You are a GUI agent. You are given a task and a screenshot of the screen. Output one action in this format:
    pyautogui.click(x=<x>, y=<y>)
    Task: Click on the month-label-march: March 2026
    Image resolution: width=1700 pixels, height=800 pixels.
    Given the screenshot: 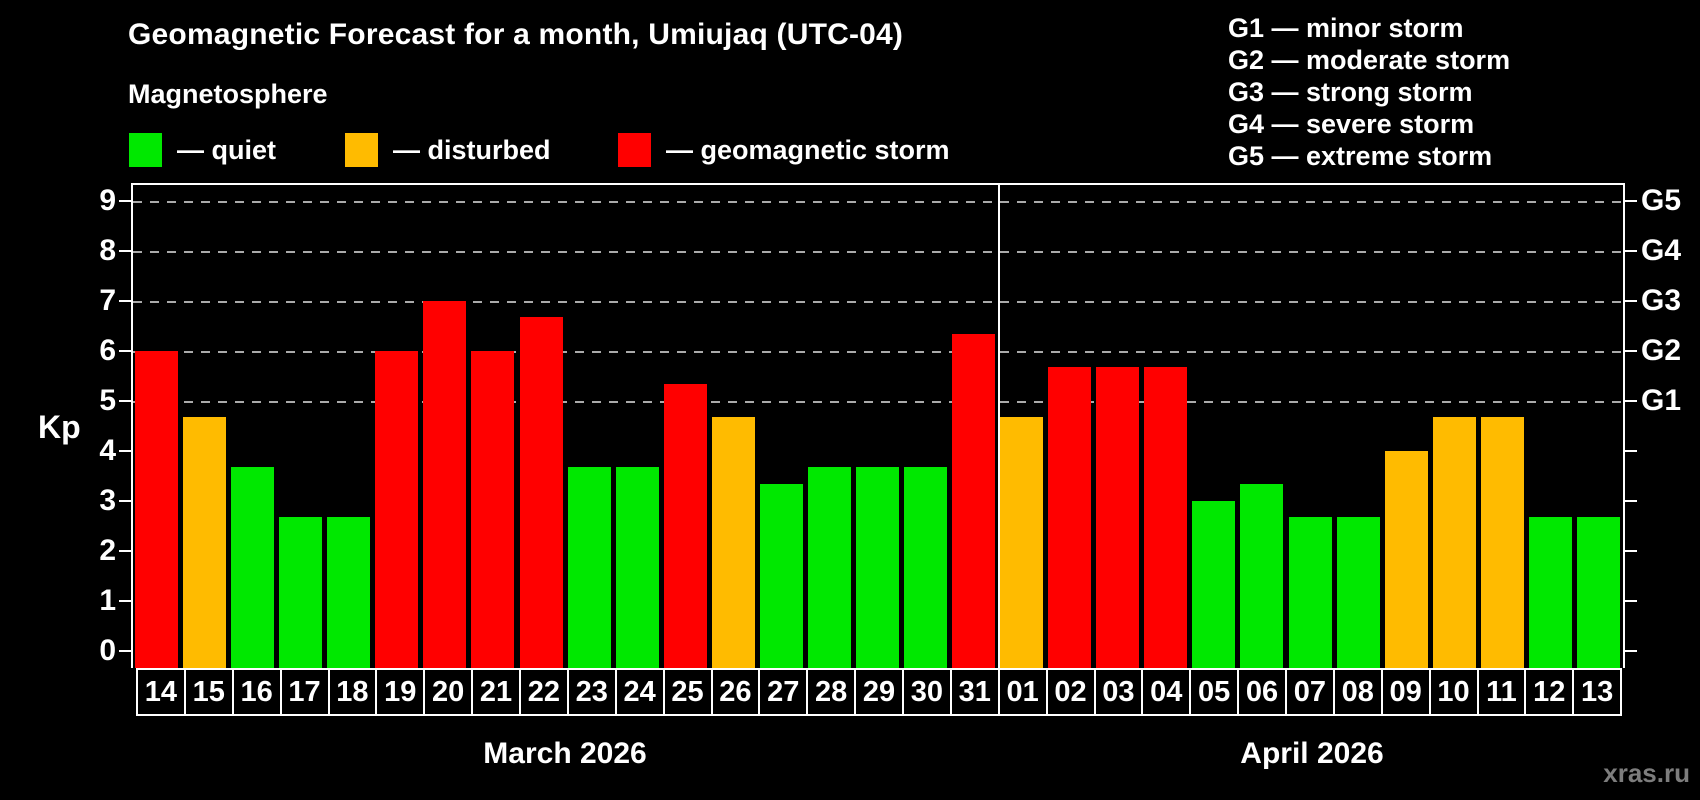 What is the action you would take?
    pyautogui.click(x=565, y=753)
    